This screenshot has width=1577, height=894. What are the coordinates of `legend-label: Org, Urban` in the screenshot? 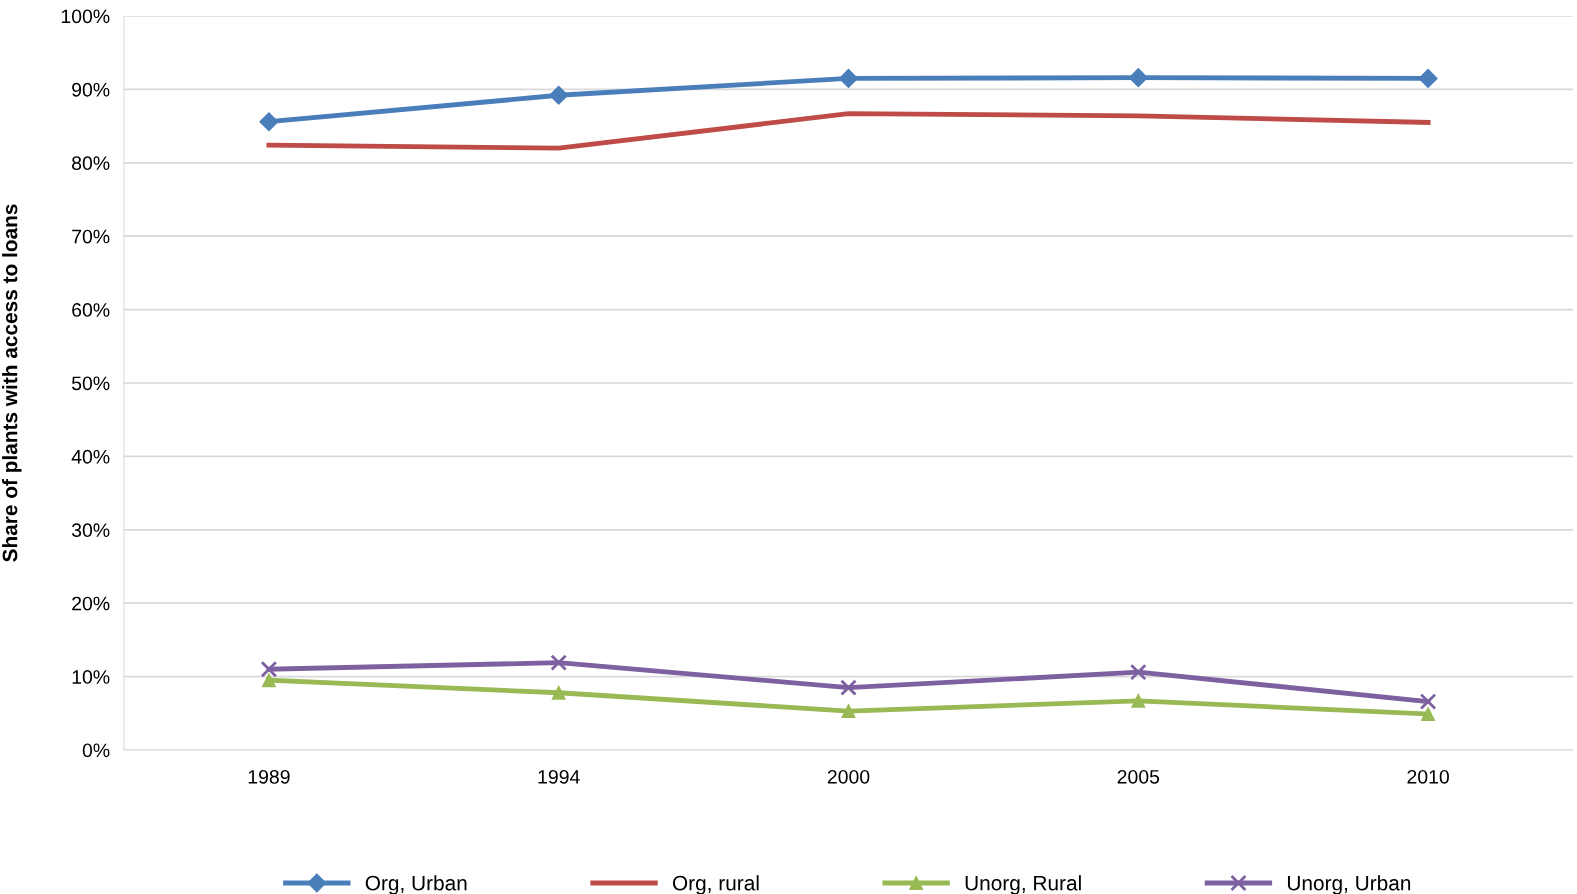 It's located at (416, 884).